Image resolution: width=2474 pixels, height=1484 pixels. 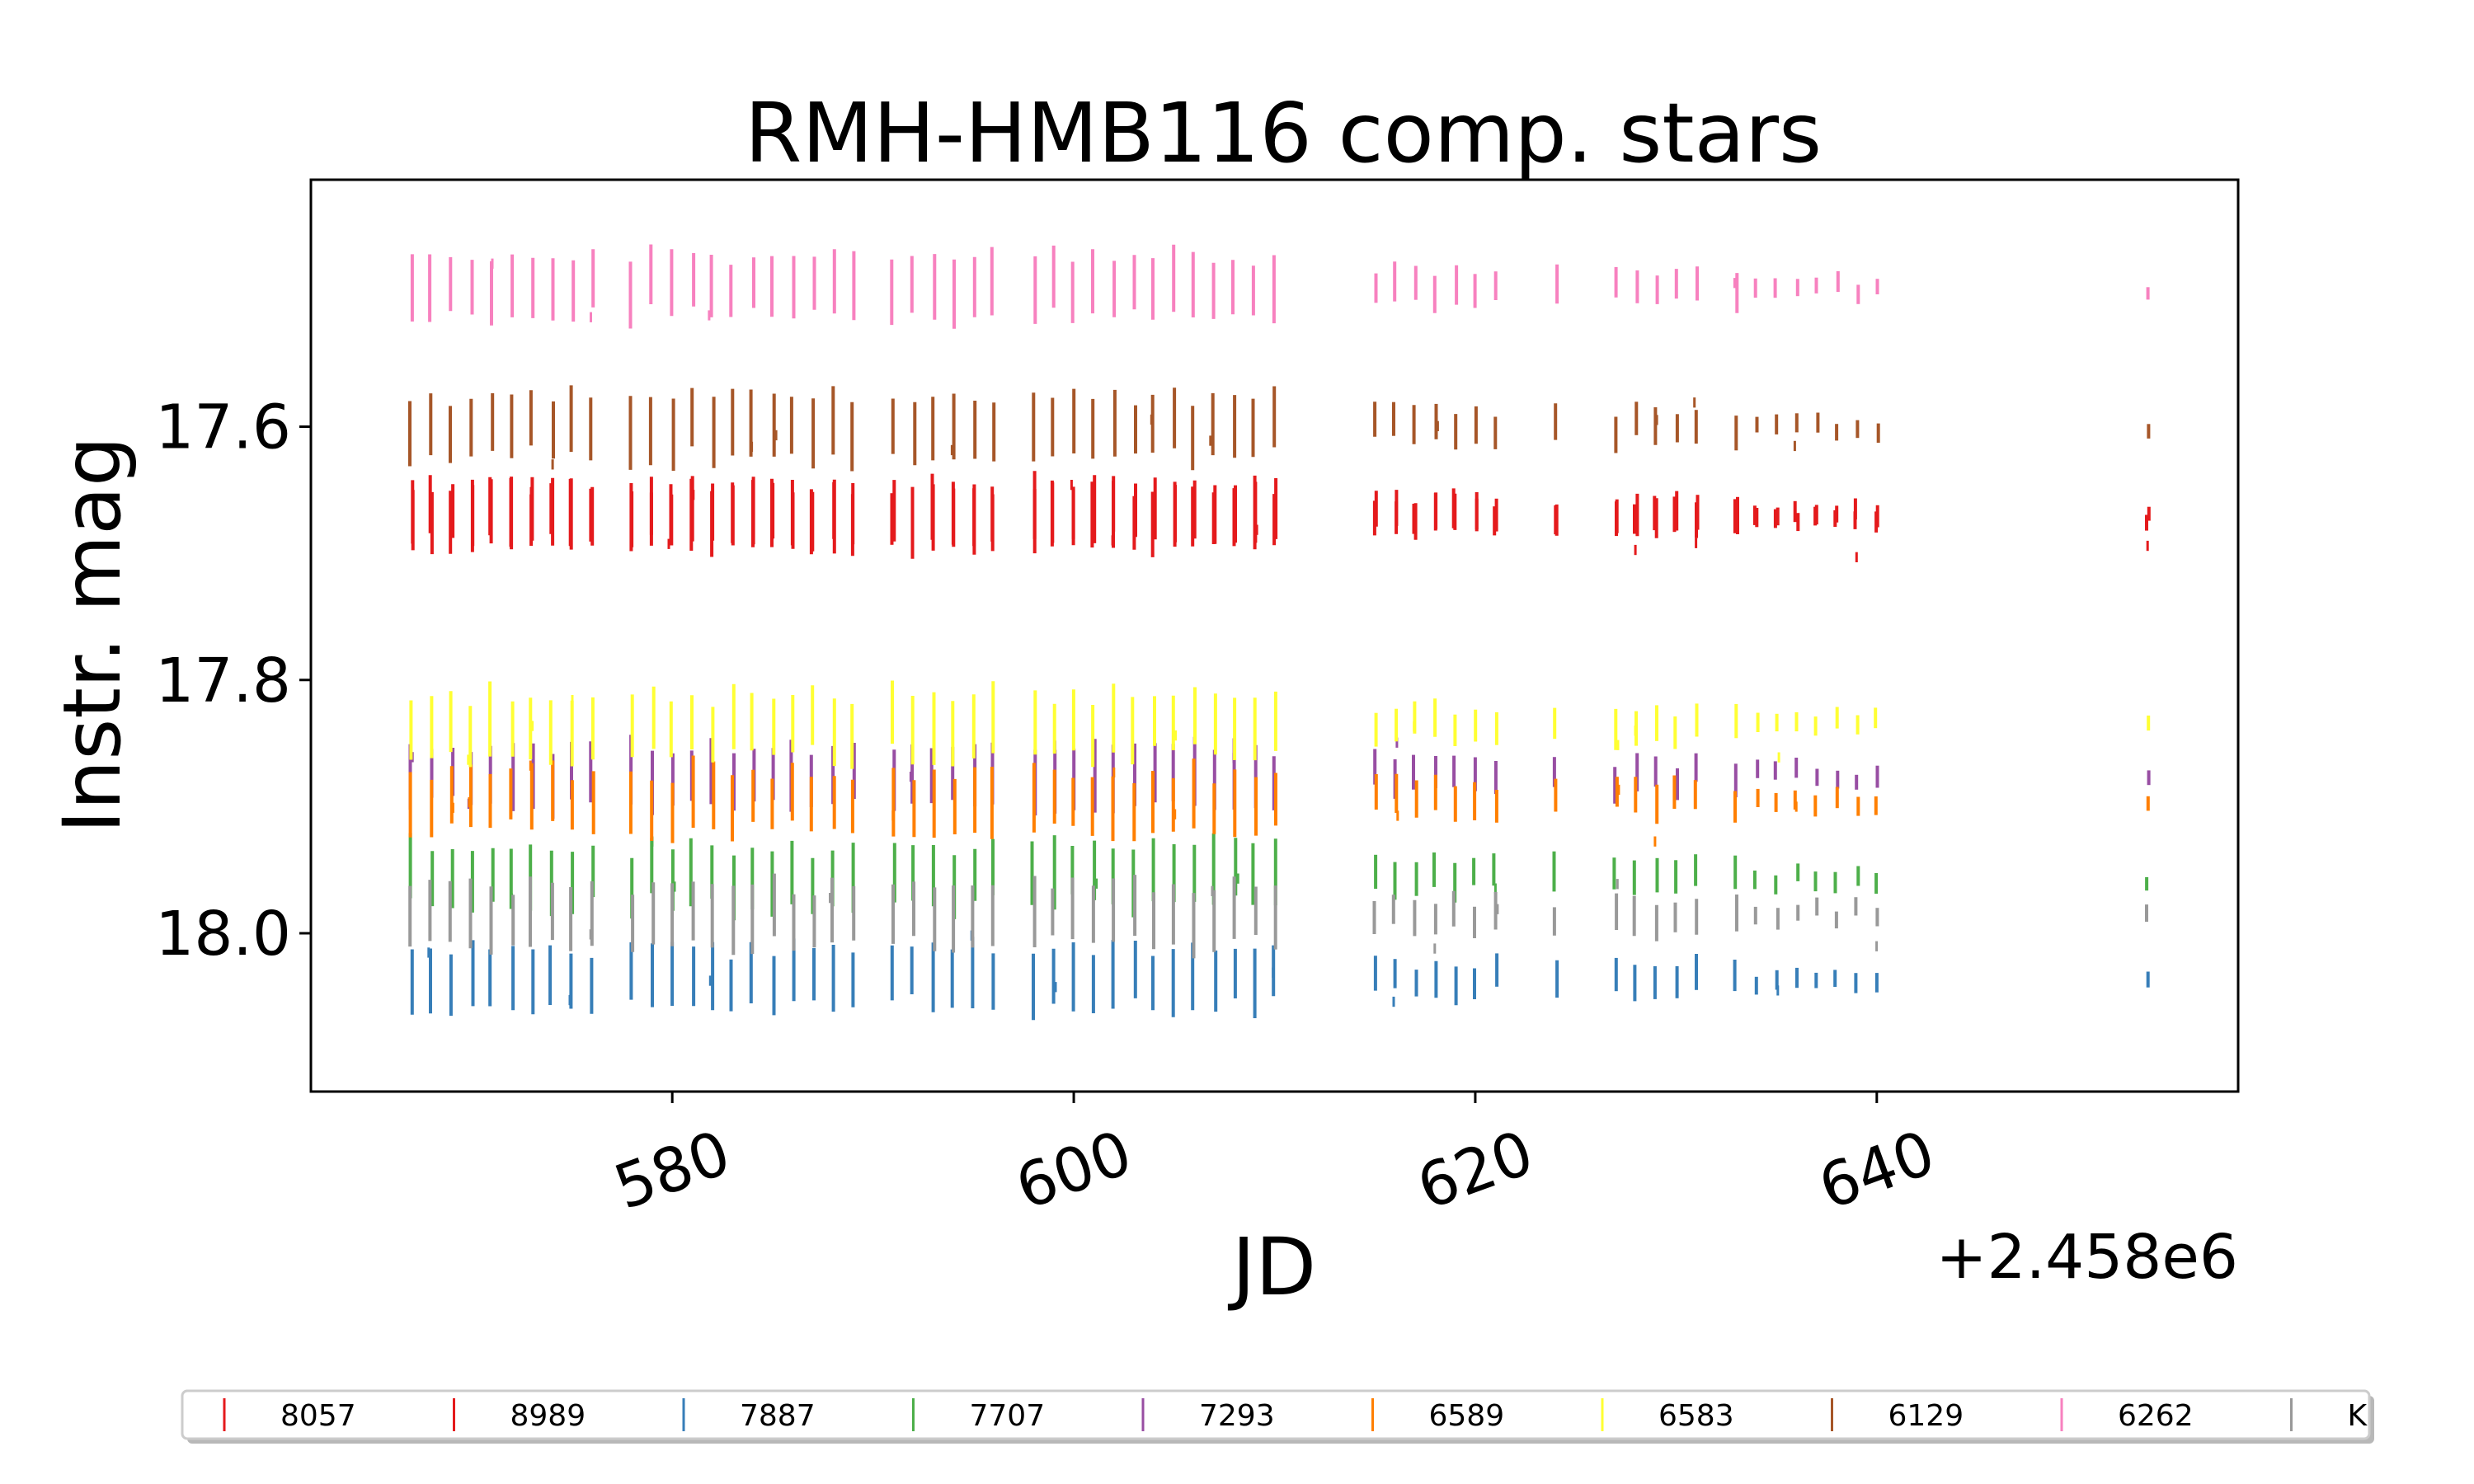 I want to click on legend-item-6129: 6129, so click(x=1897, y=1415).